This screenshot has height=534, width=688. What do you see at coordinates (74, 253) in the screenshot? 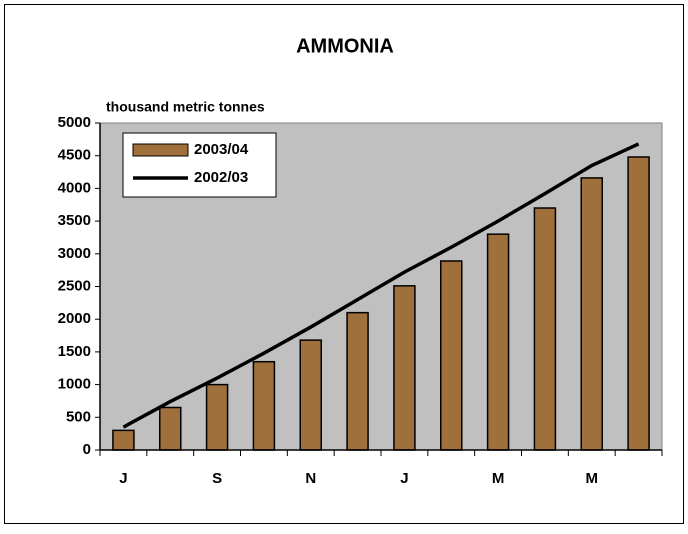
I see `y-tick-label: 3000` at bounding box center [74, 253].